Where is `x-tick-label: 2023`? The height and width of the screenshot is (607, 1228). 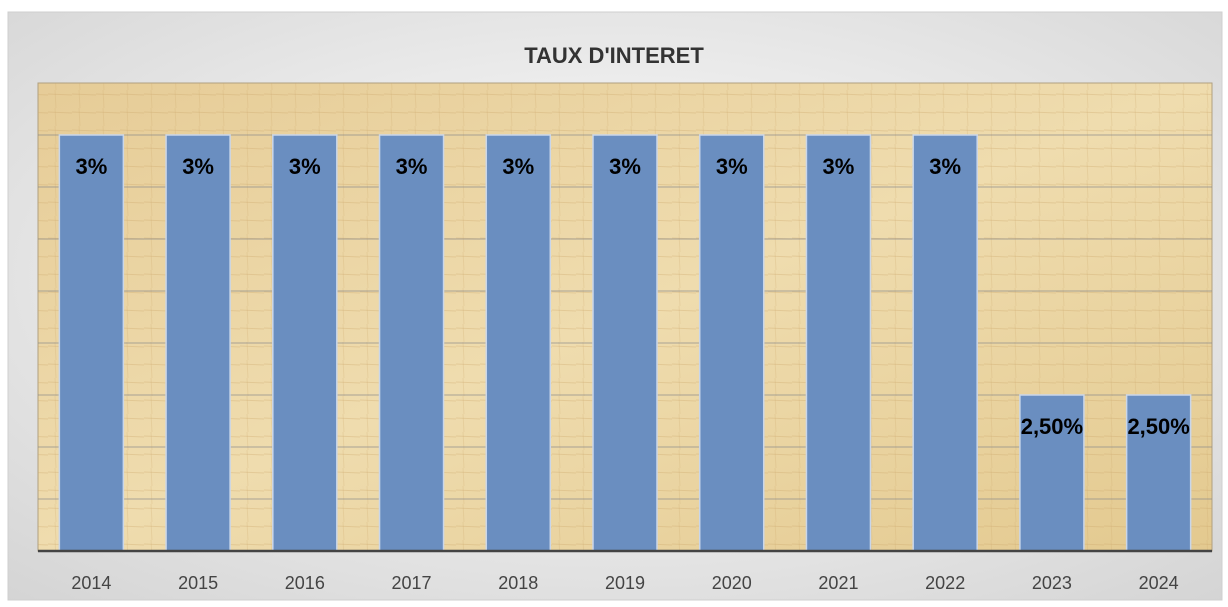
x-tick-label: 2023 is located at coordinates (1052, 583).